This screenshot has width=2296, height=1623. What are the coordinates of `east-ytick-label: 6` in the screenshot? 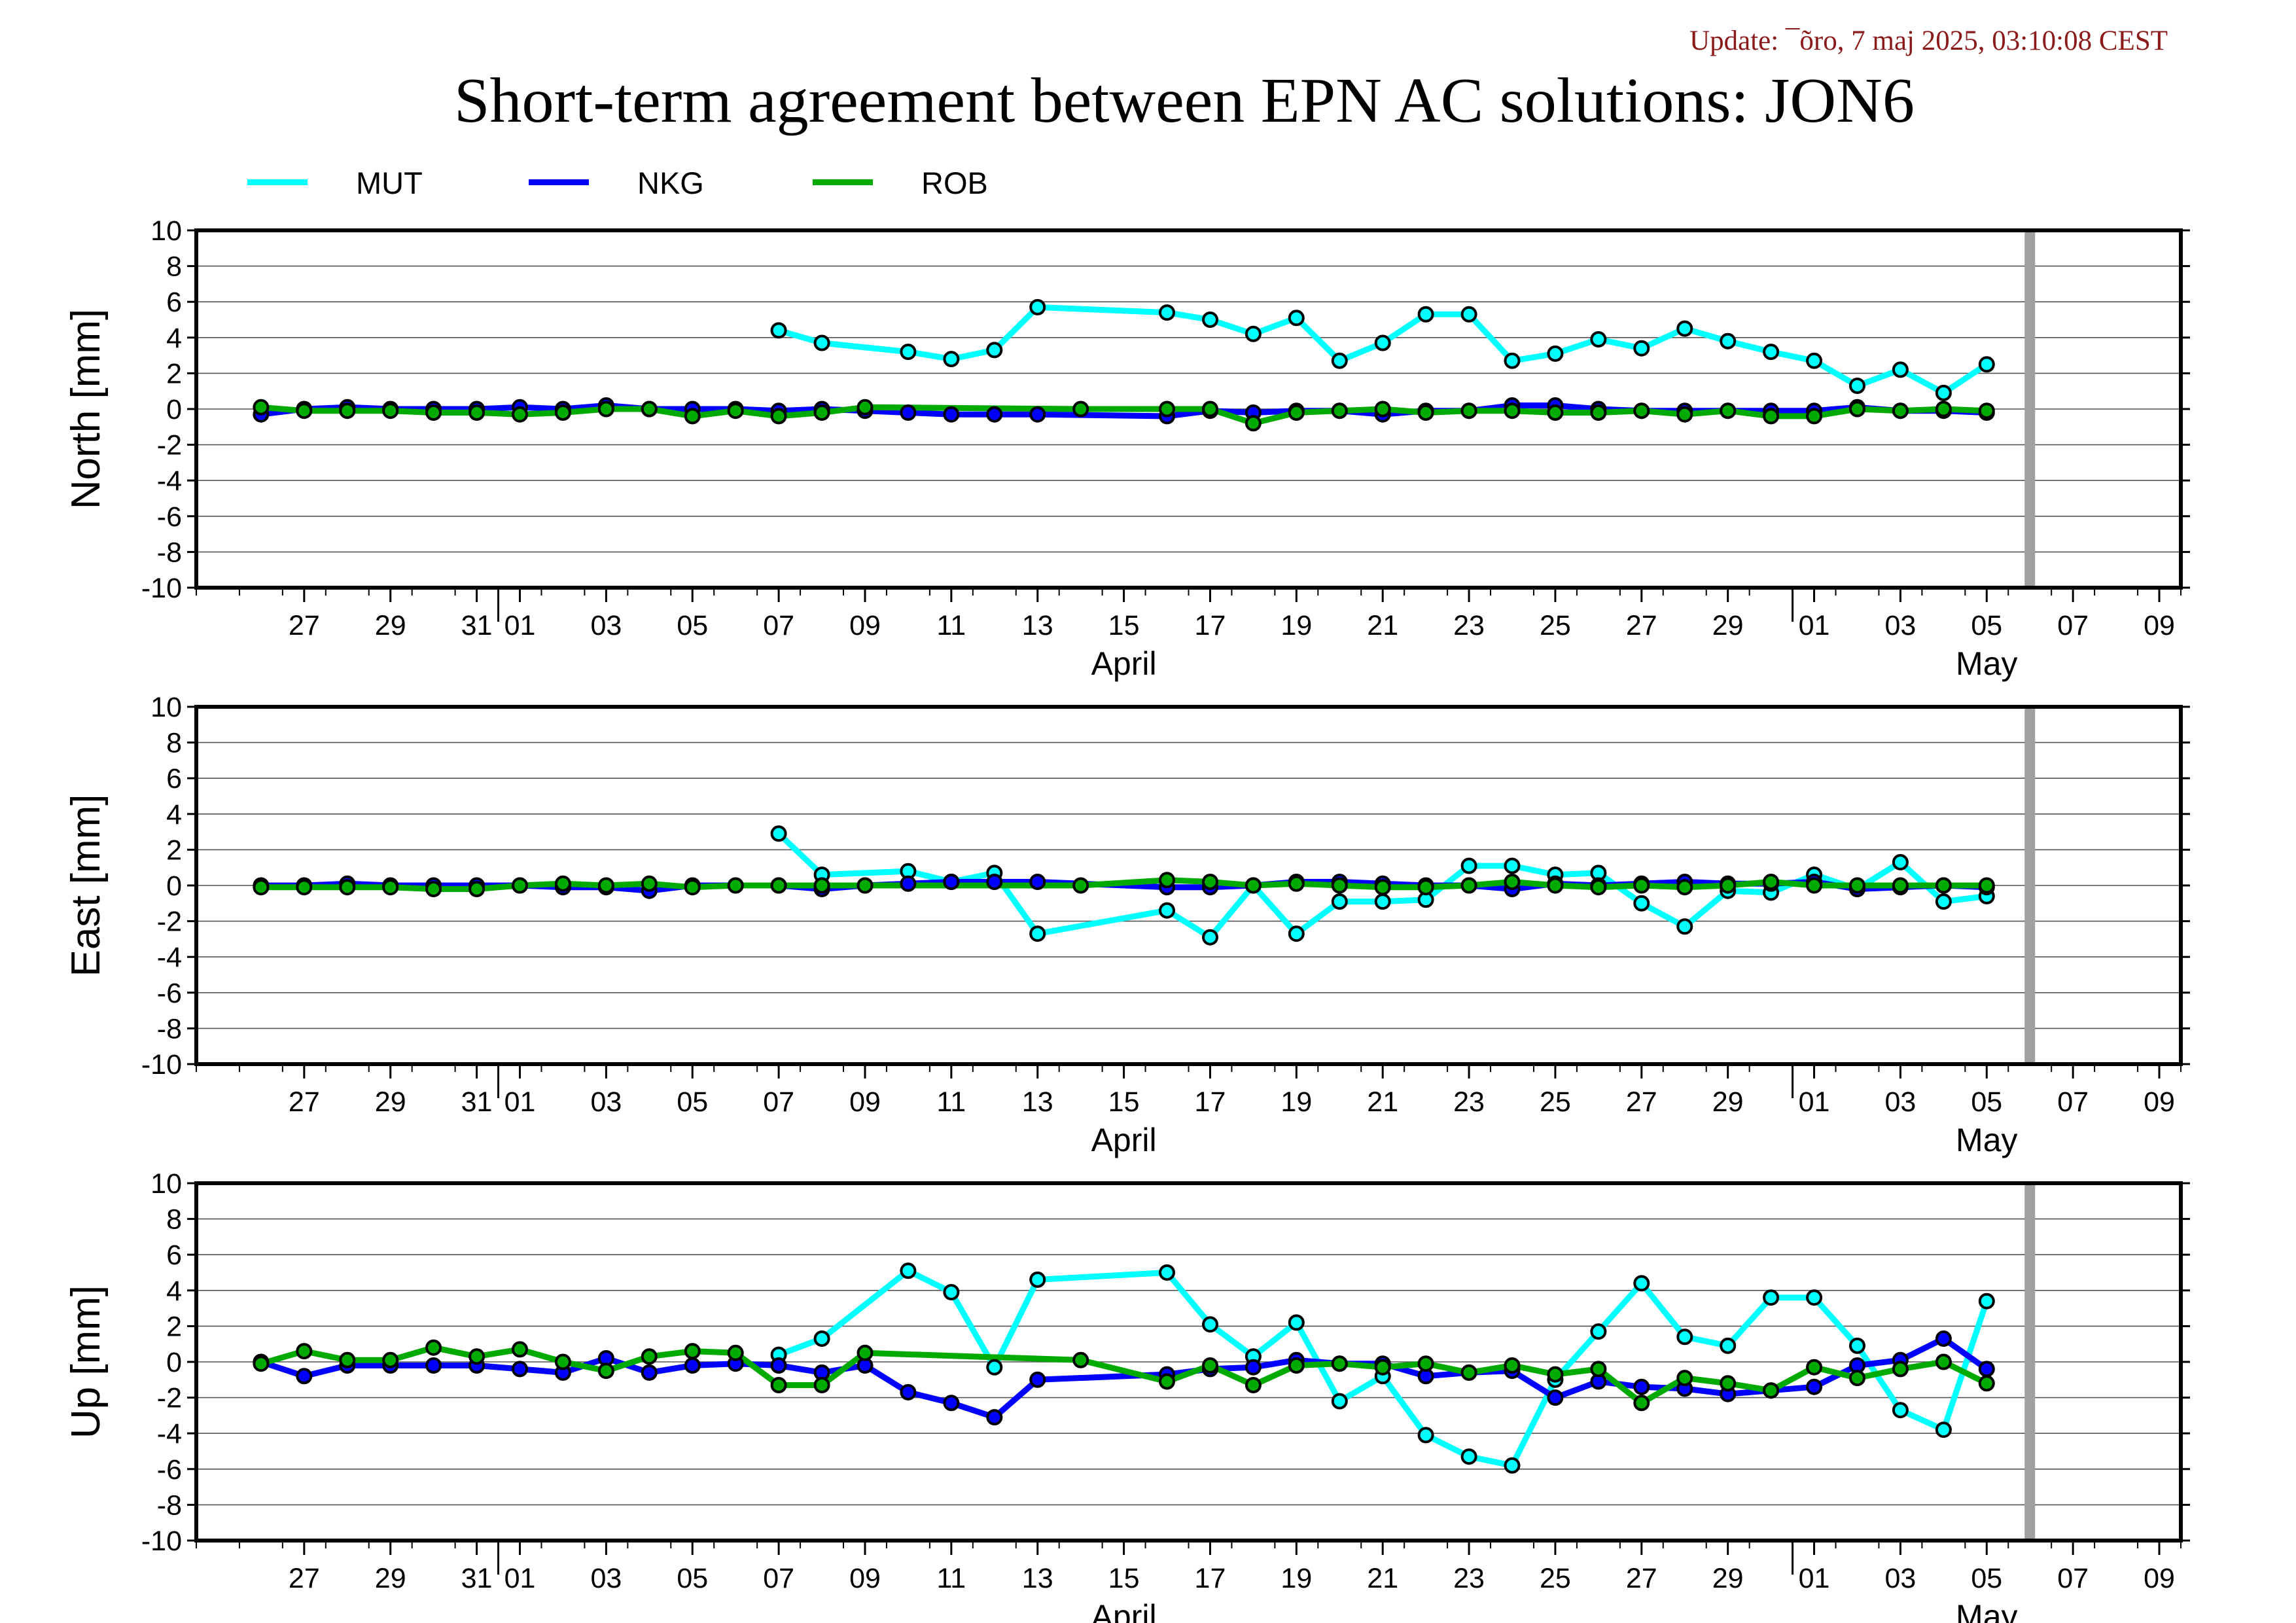 It's located at (174, 779).